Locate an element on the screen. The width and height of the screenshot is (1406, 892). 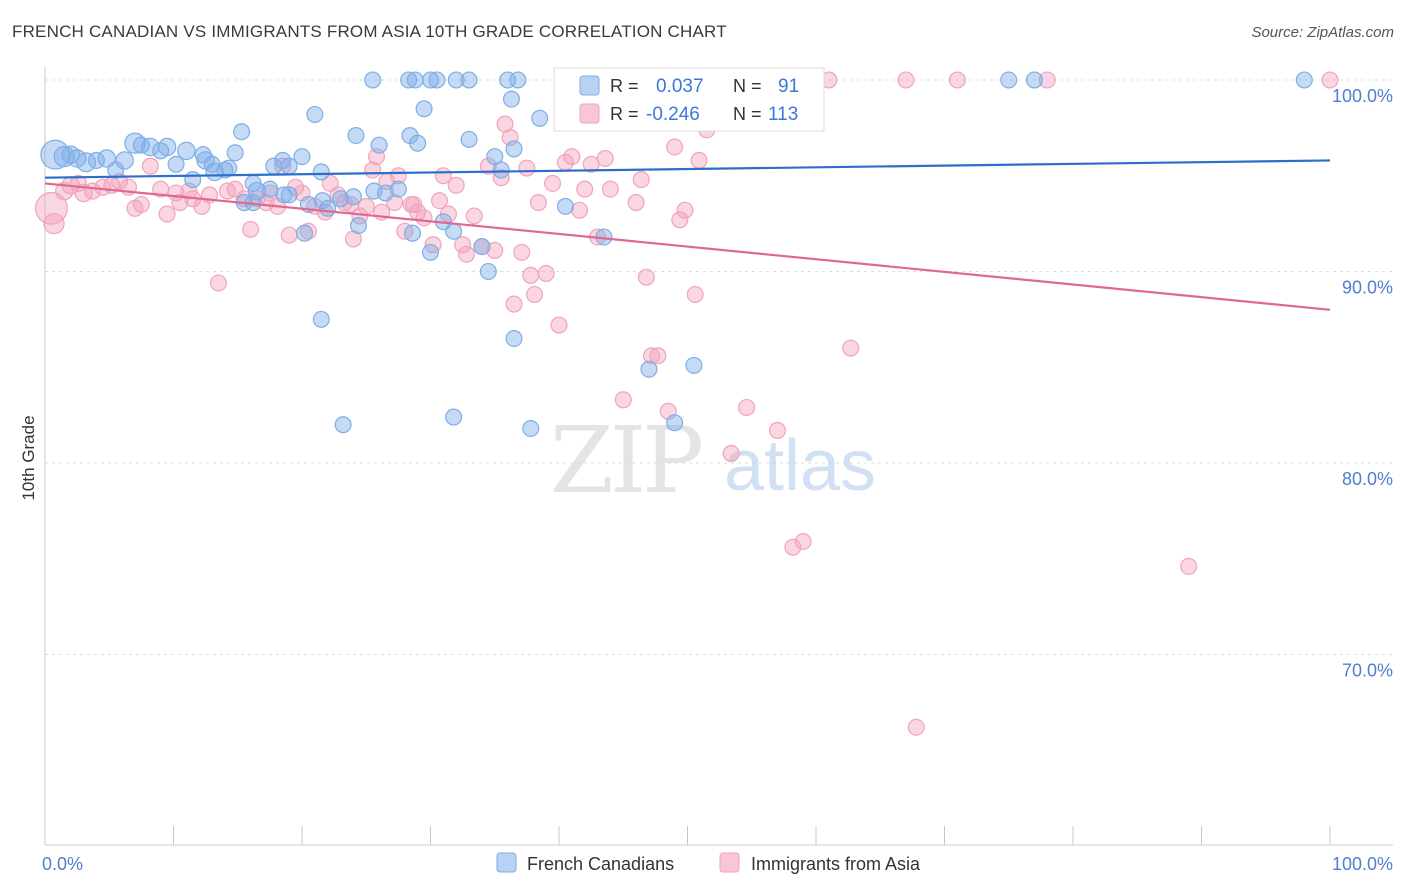
x-tick-label-min: 0.0% is located at coordinates (62, 864).